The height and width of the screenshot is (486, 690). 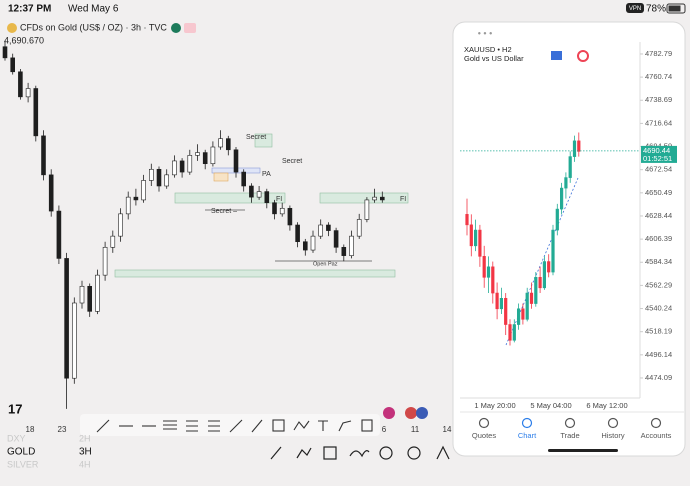 What do you see at coordinates (656, 435) in the screenshot?
I see `tab-label: Accounts` at bounding box center [656, 435].